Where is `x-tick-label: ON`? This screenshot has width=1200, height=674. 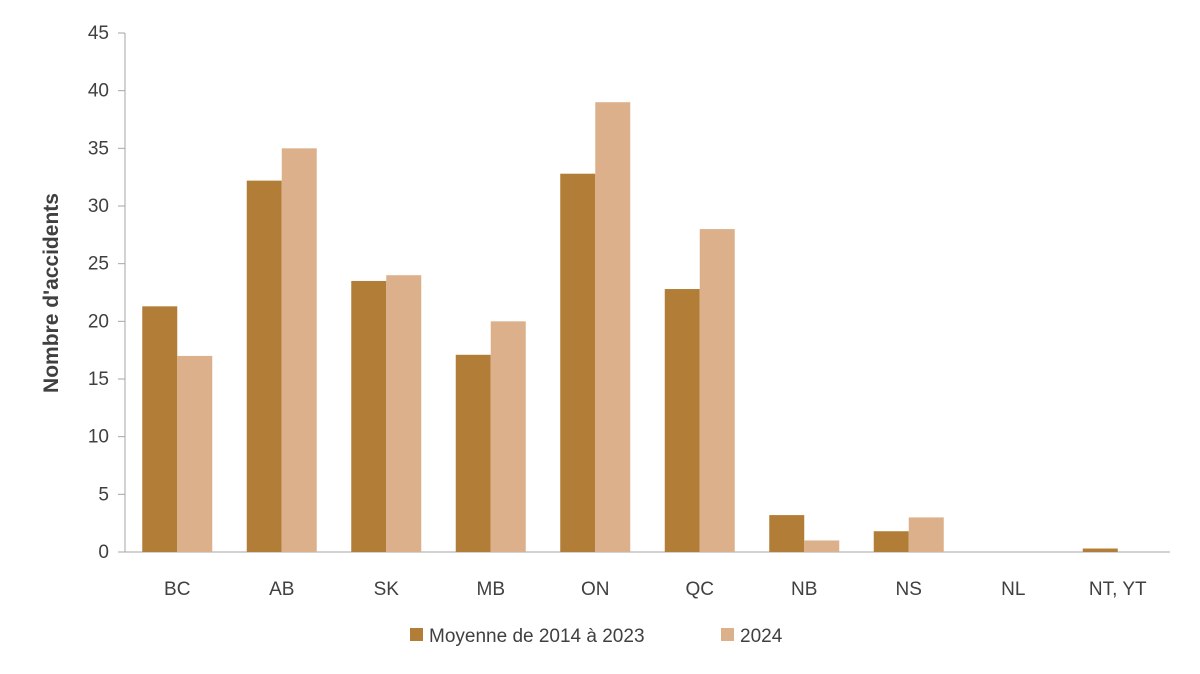 x-tick-label: ON is located at coordinates (595, 589).